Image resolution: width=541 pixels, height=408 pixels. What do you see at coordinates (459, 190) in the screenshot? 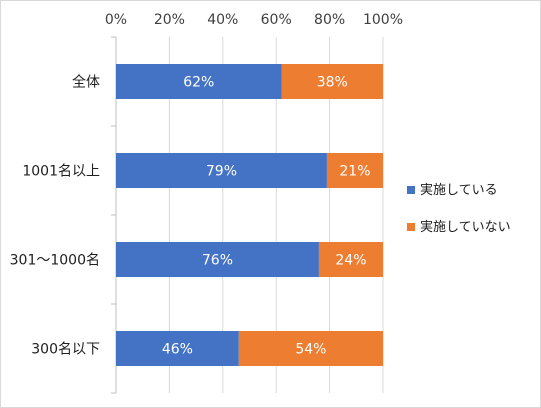
I see `legend-label: 実施している` at bounding box center [459, 190].